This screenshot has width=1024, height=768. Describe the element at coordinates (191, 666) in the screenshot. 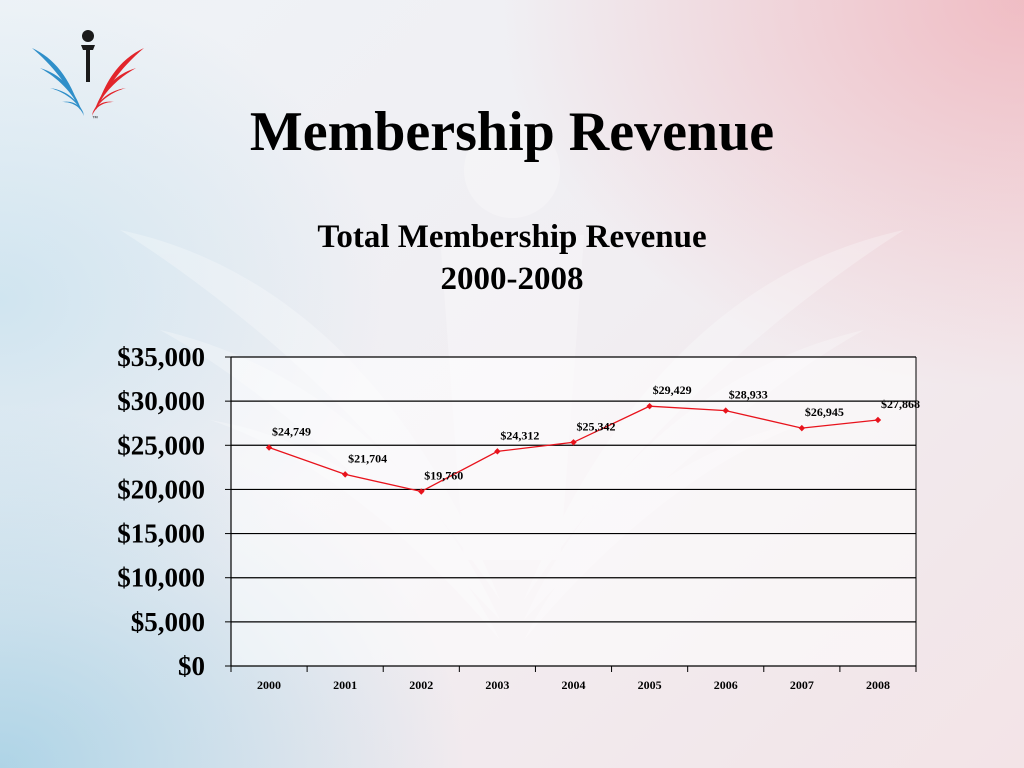

I see `y-tick-label: $0` at that location.